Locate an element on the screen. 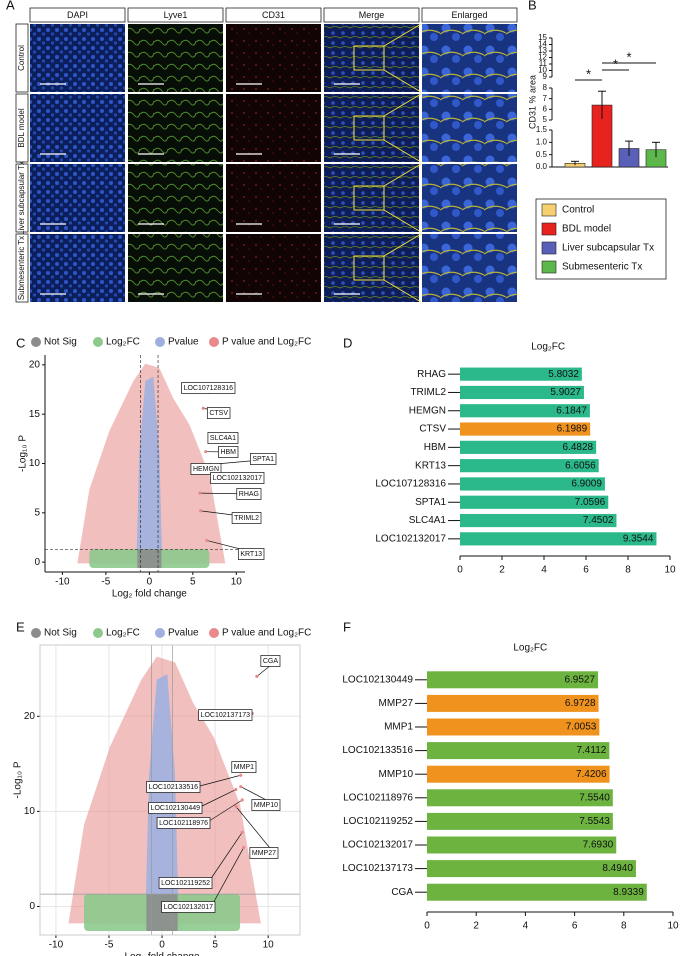  x-tick-label: 2 is located at coordinates (476, 926).